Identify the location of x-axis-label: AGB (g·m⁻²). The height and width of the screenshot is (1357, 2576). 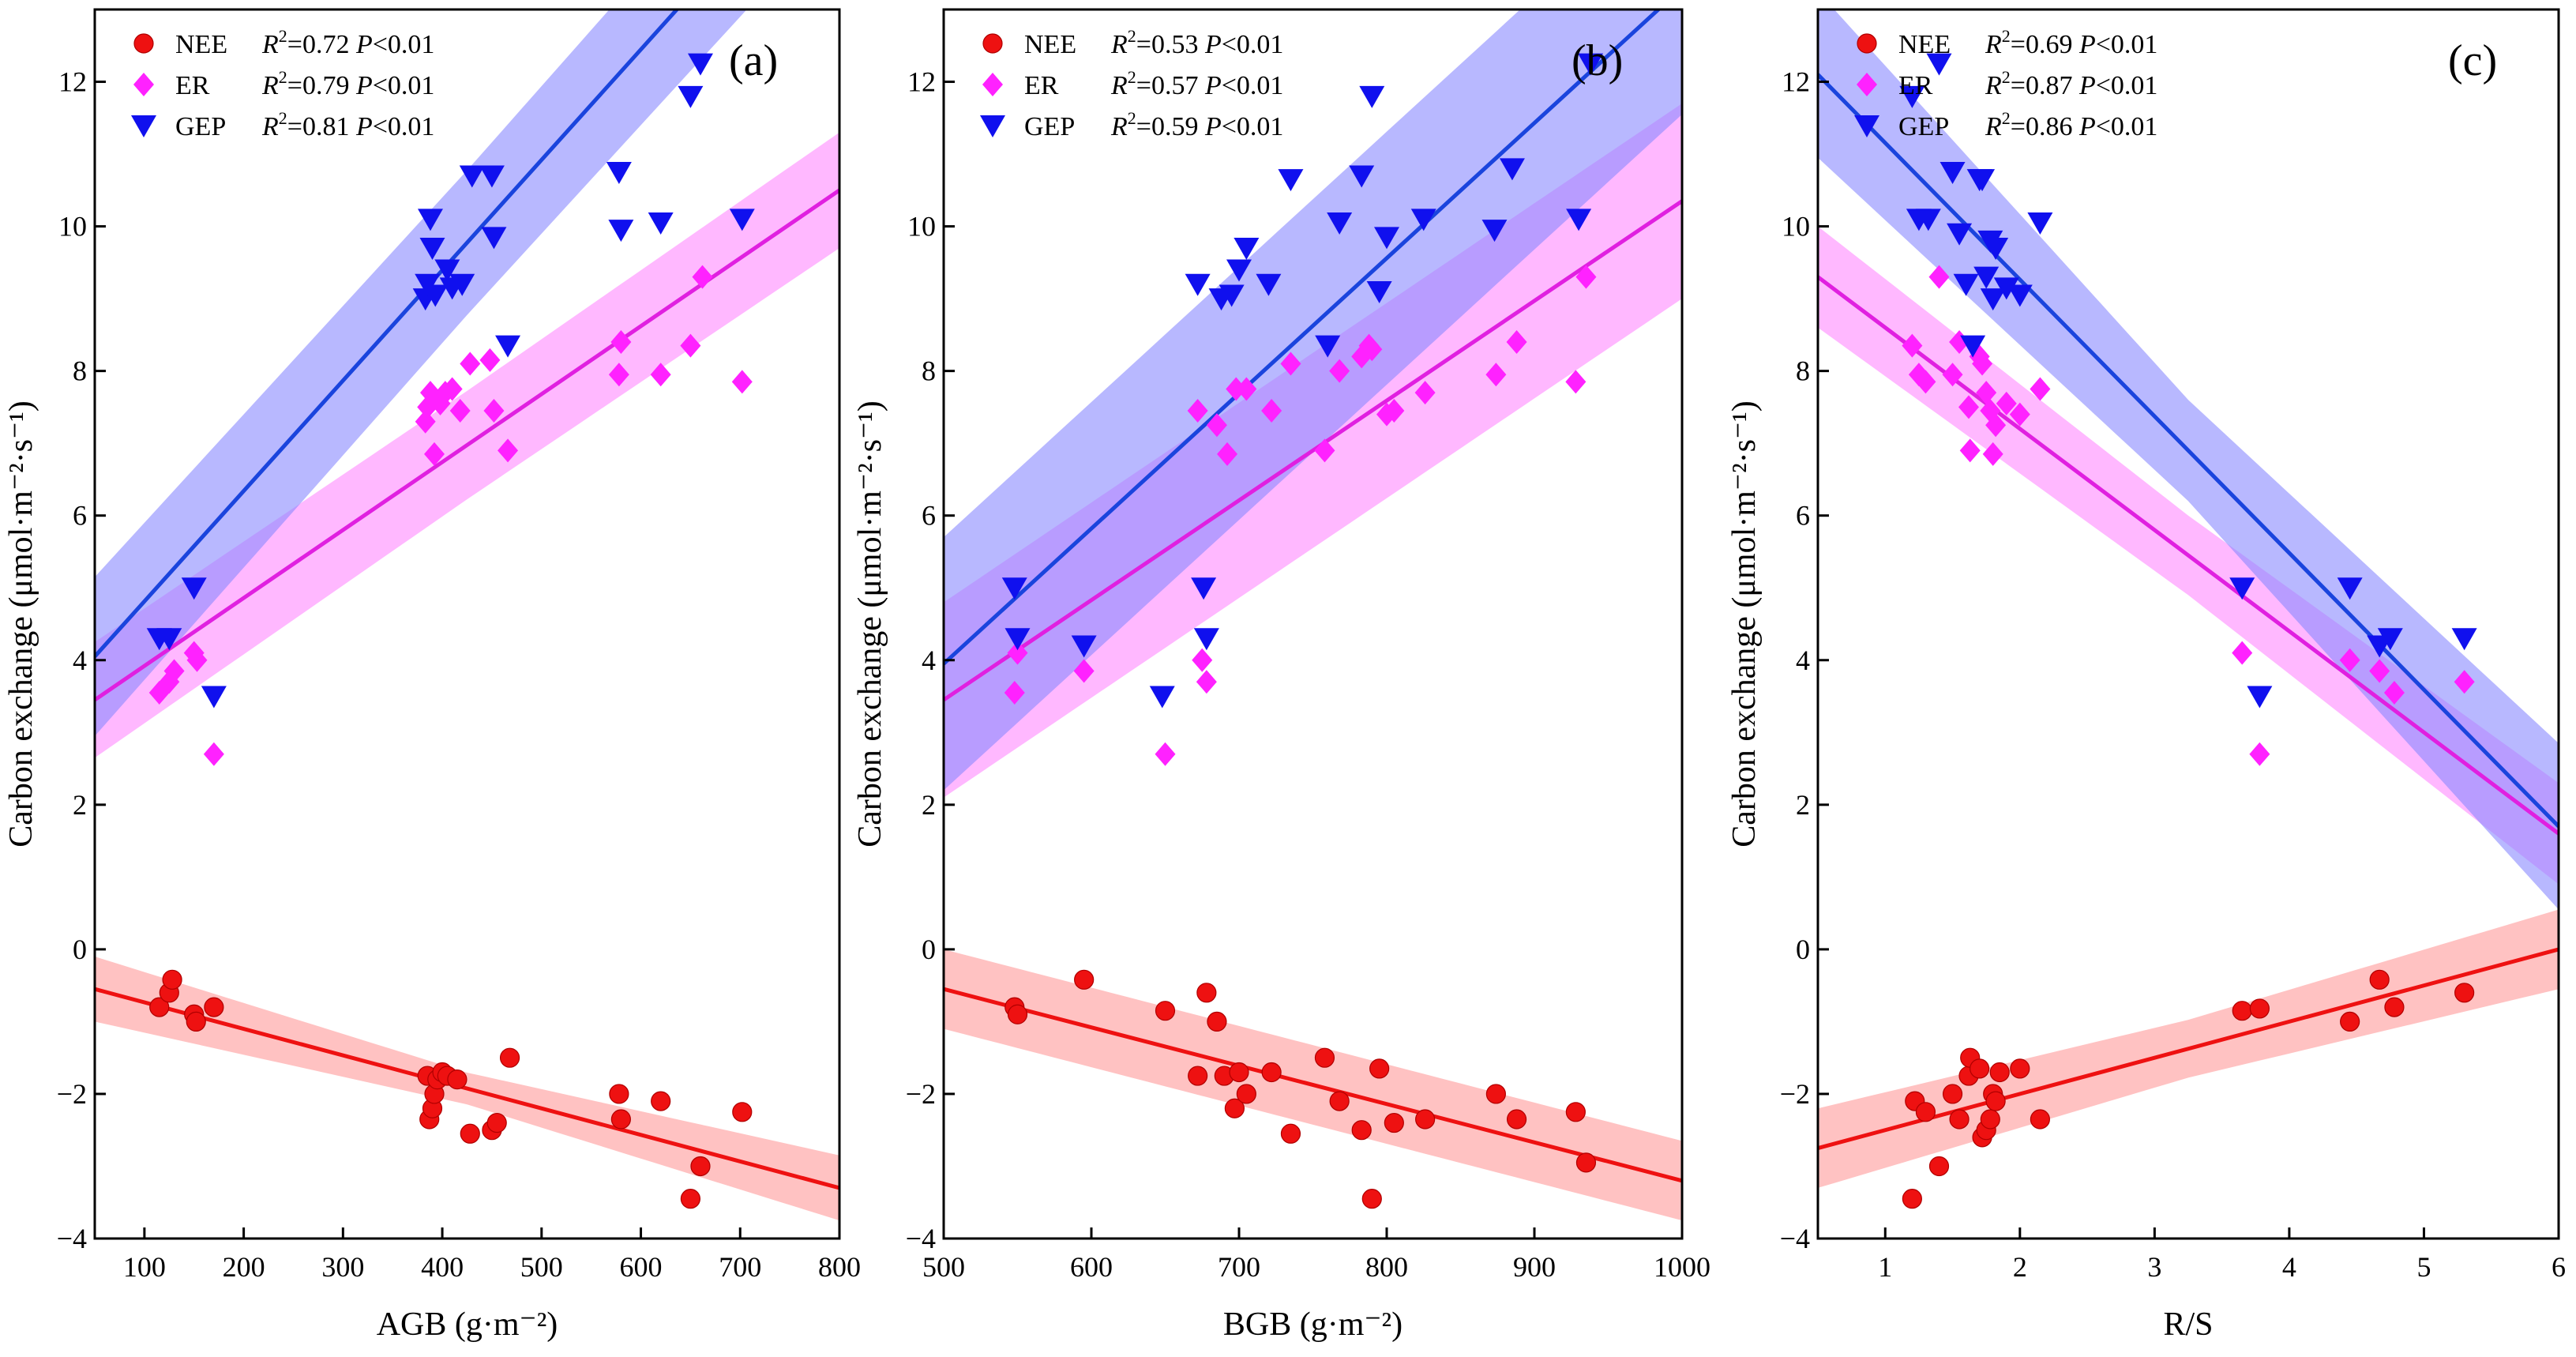
(467, 1324).